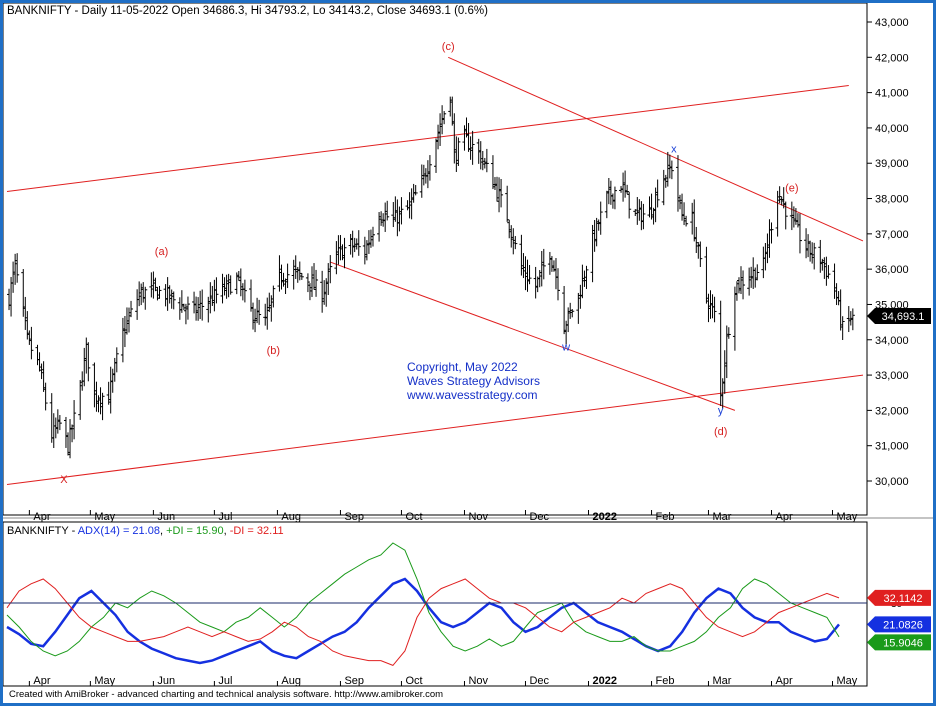 The width and height of the screenshot is (936, 706). What do you see at coordinates (195, 531) in the screenshot?
I see `adx-header-pdi: +DI = 15.90` at bounding box center [195, 531].